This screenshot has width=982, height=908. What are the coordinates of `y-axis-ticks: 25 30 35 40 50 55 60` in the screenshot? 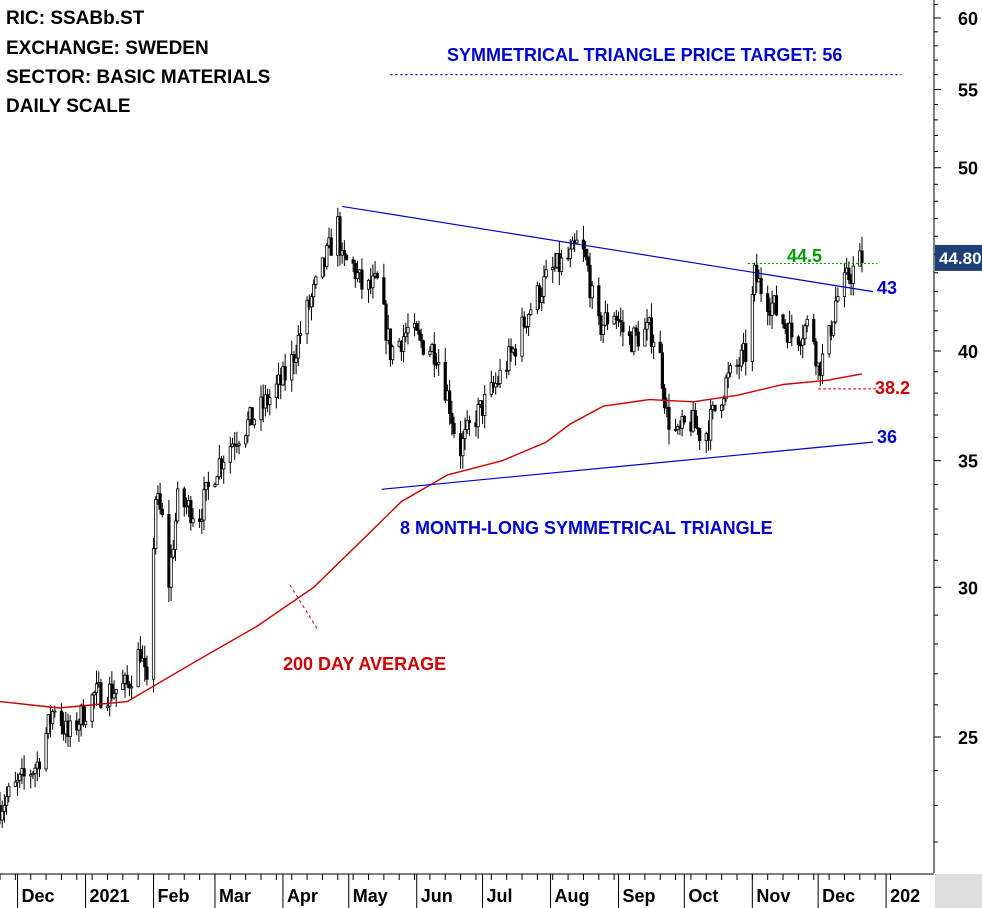 It's located at (956, 423).